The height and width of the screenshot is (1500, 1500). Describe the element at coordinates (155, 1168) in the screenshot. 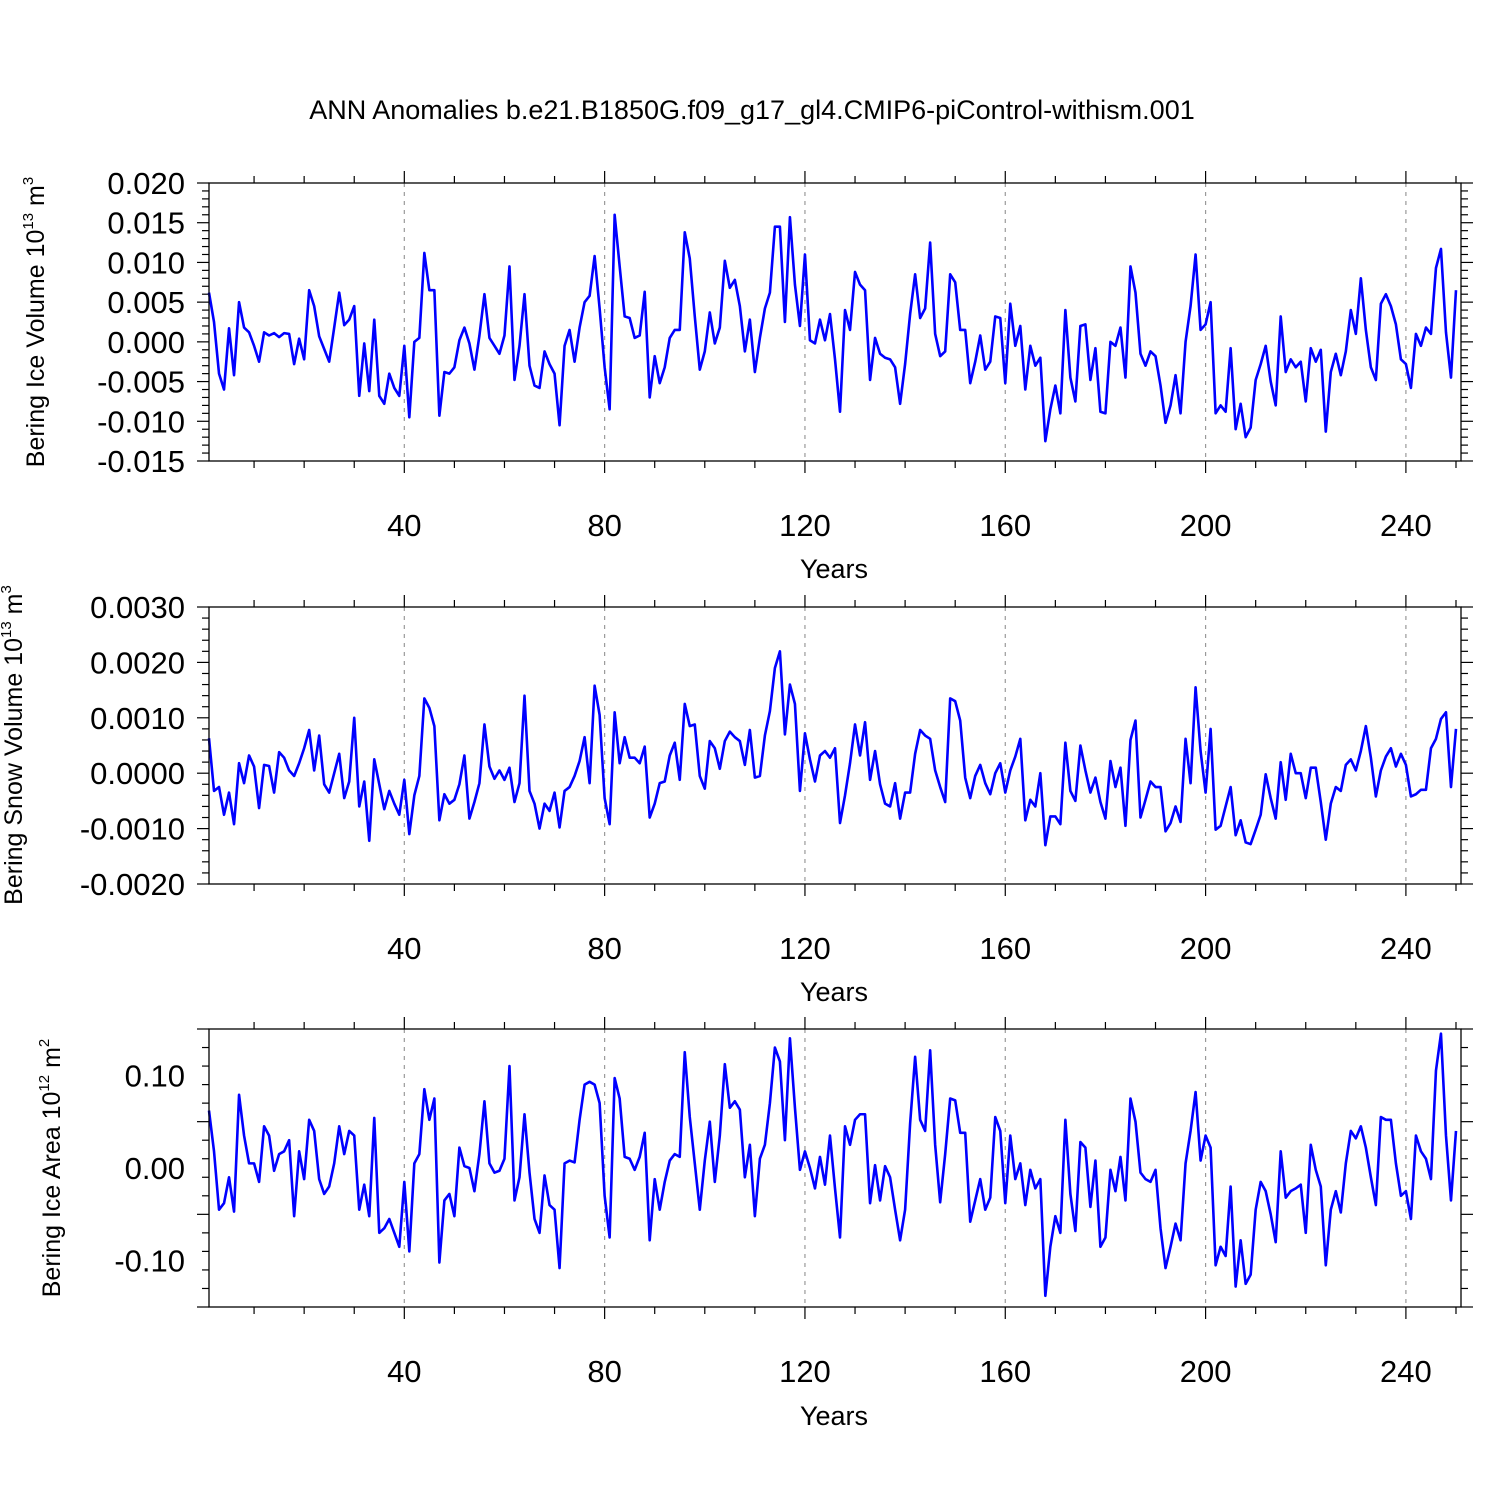

I see `y-tick-label: 0.00` at that location.